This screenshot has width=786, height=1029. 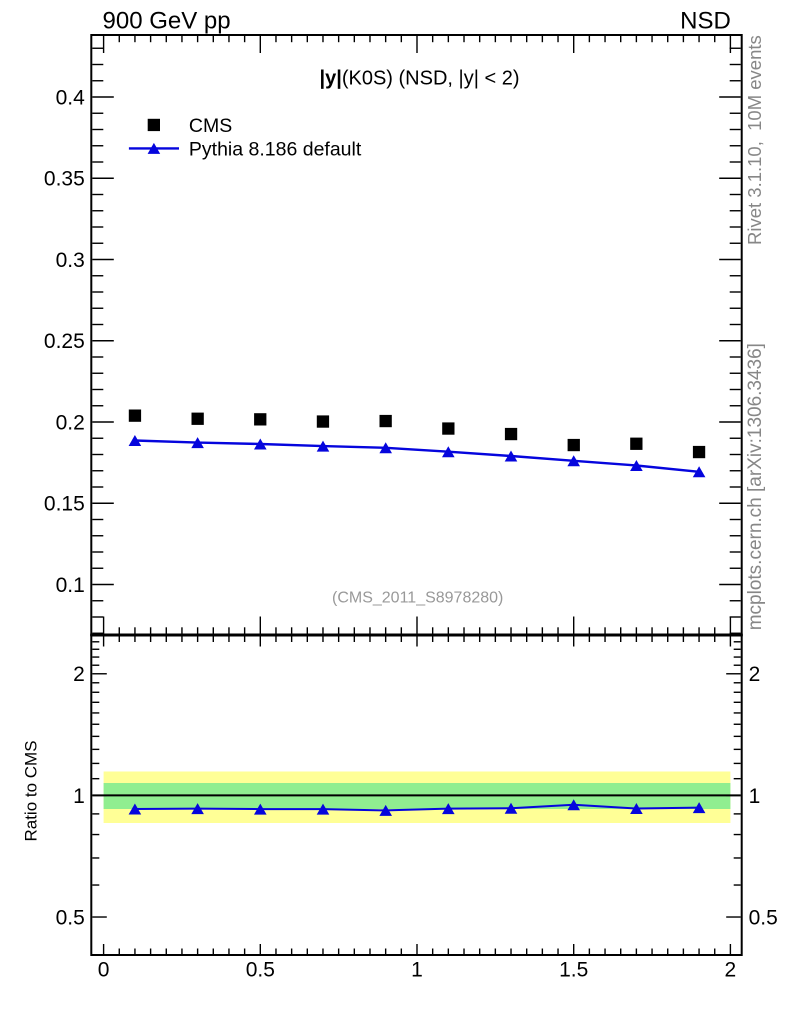 What do you see at coordinates (210, 126) in the screenshot?
I see `svg-text: CMS` at bounding box center [210, 126].